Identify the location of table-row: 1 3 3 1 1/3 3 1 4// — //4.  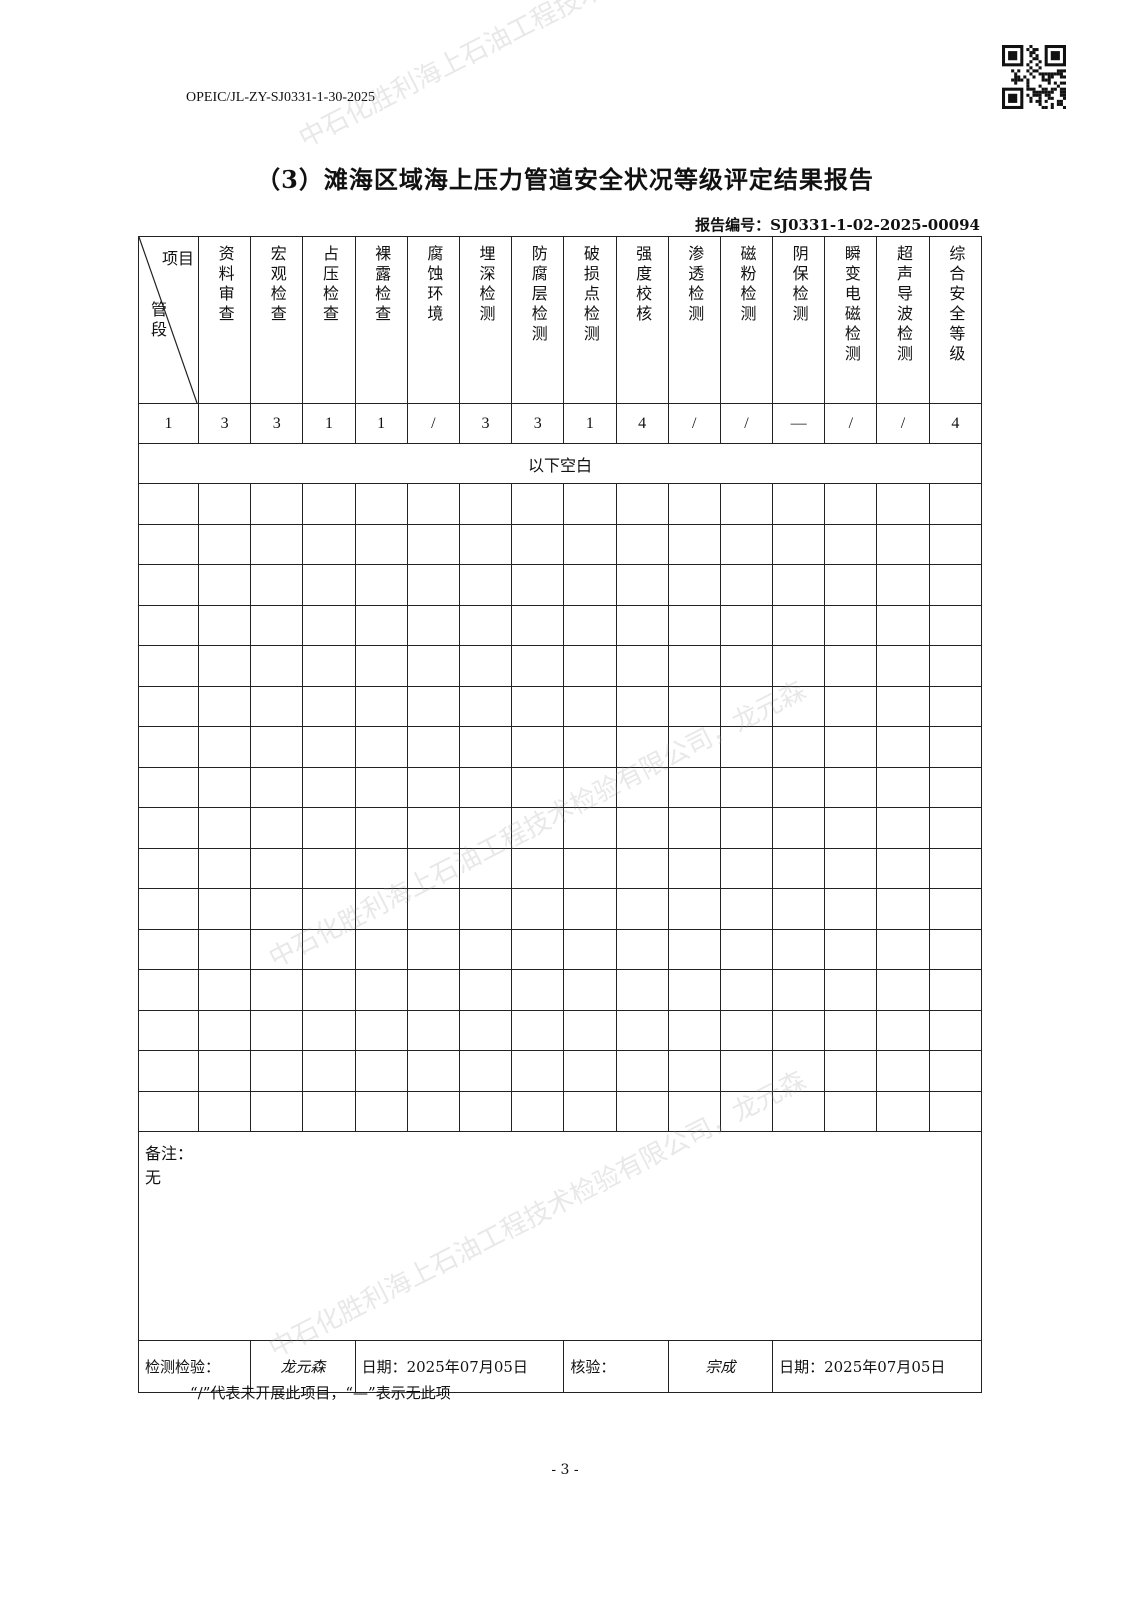
(560, 423).